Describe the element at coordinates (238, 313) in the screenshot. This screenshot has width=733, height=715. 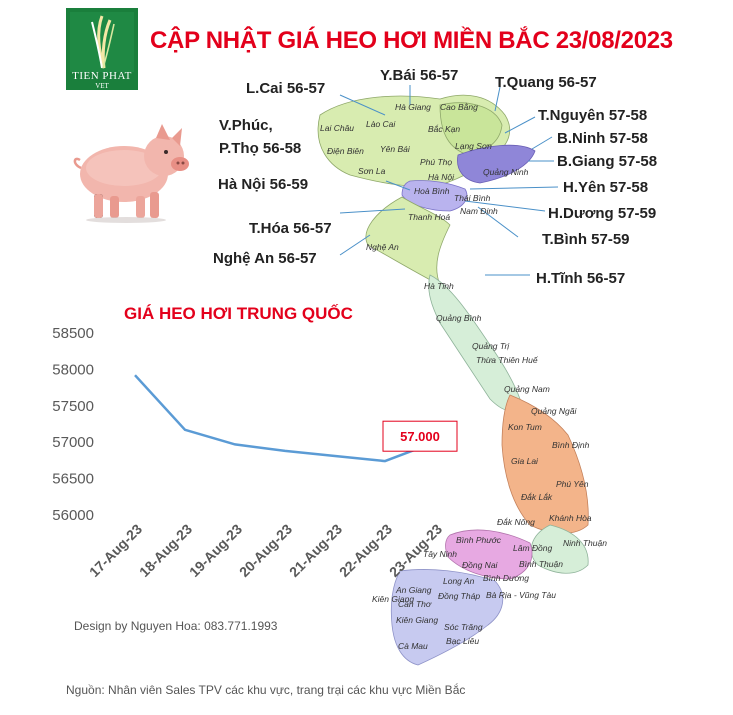
I see `chart-title: GIÁ HEO HƠI TRUNG QUỐC` at that location.